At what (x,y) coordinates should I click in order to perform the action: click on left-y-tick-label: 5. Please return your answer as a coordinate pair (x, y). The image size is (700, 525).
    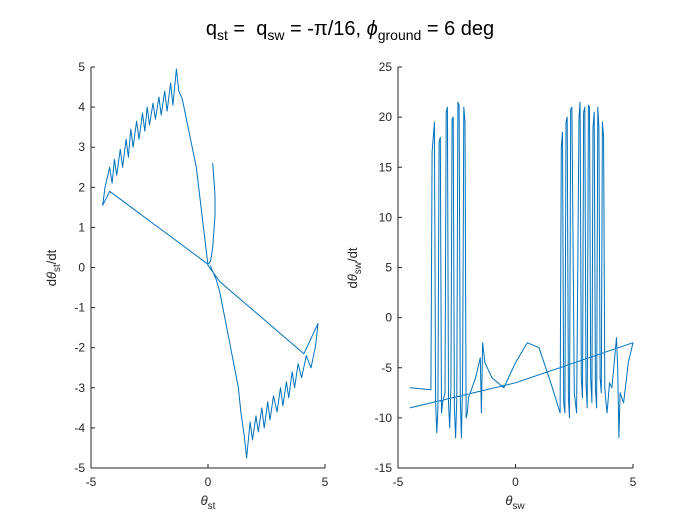
    Looking at the image, I should click on (81, 67).